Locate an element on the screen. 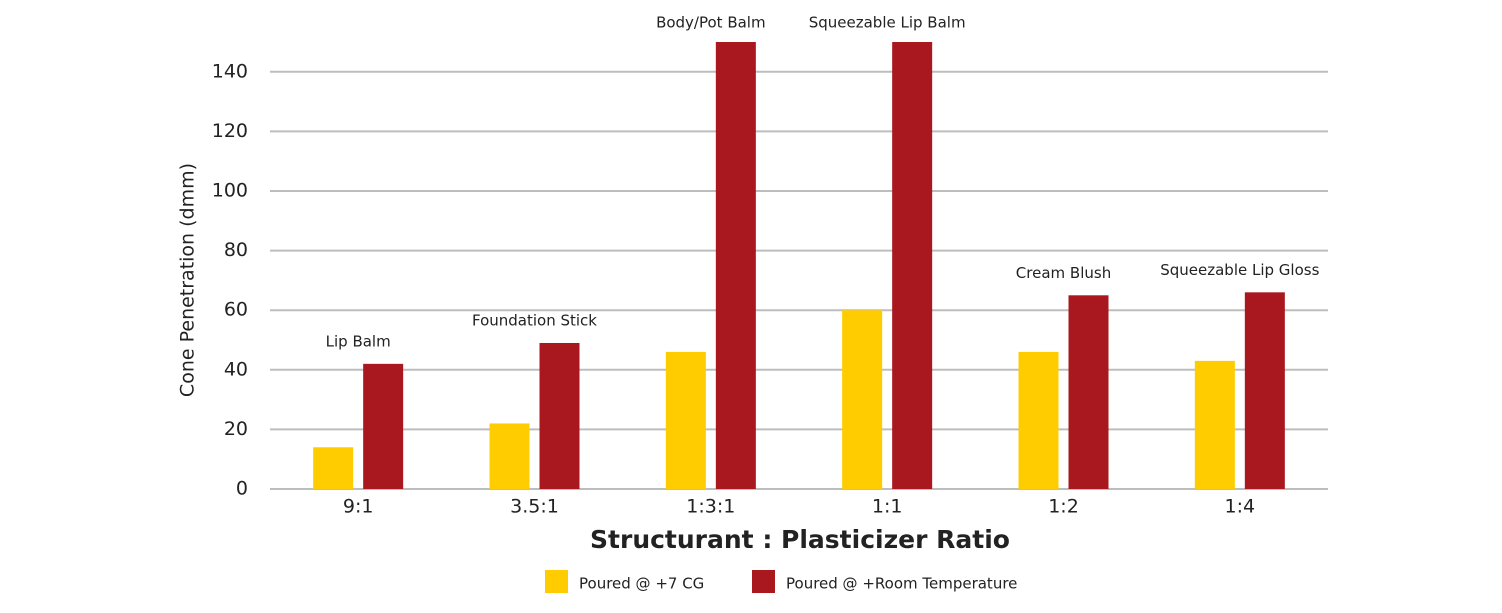 This screenshot has width=1502, height=613. legend-label: Poured @ +Room Temperature is located at coordinates (901, 584).